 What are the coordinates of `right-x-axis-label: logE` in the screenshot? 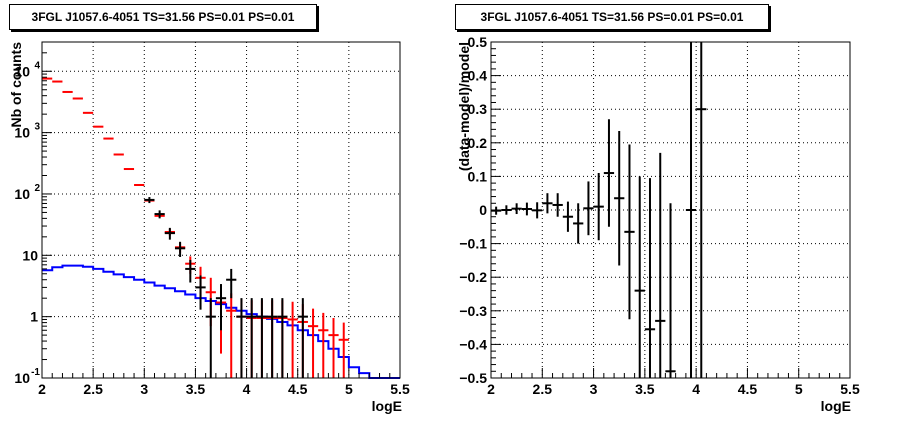 It's located at (836, 406).